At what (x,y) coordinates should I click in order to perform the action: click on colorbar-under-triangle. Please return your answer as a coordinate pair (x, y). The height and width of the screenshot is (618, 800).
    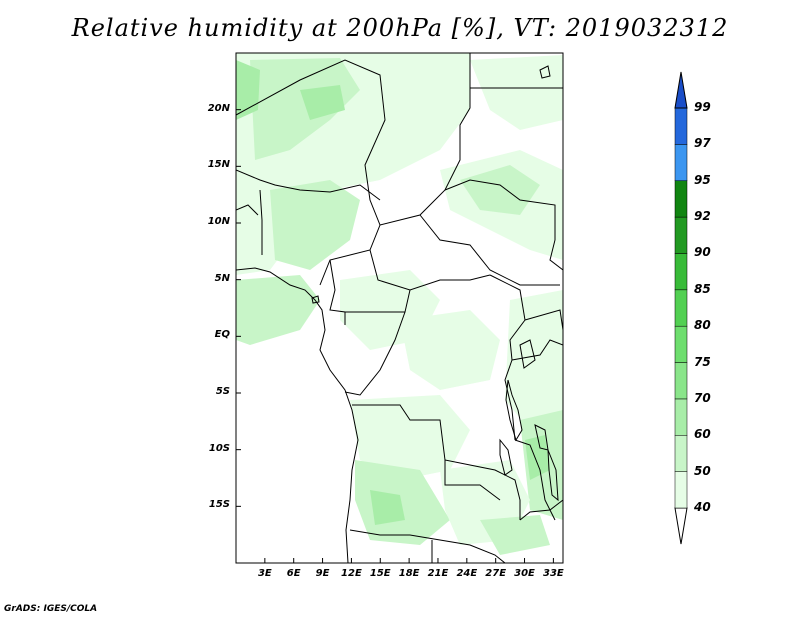
    Looking at the image, I should click on (681, 526).